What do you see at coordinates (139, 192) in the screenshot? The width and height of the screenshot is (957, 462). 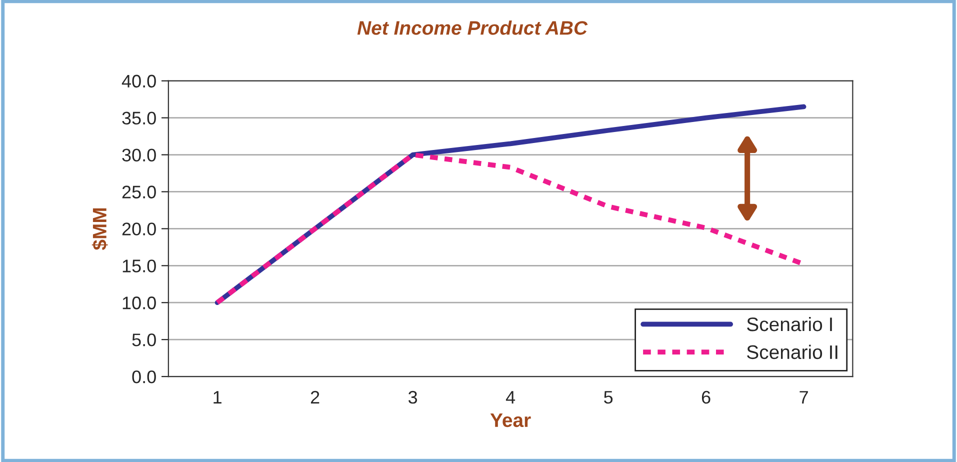 I see `y-tick-label: 25.0` at bounding box center [139, 192].